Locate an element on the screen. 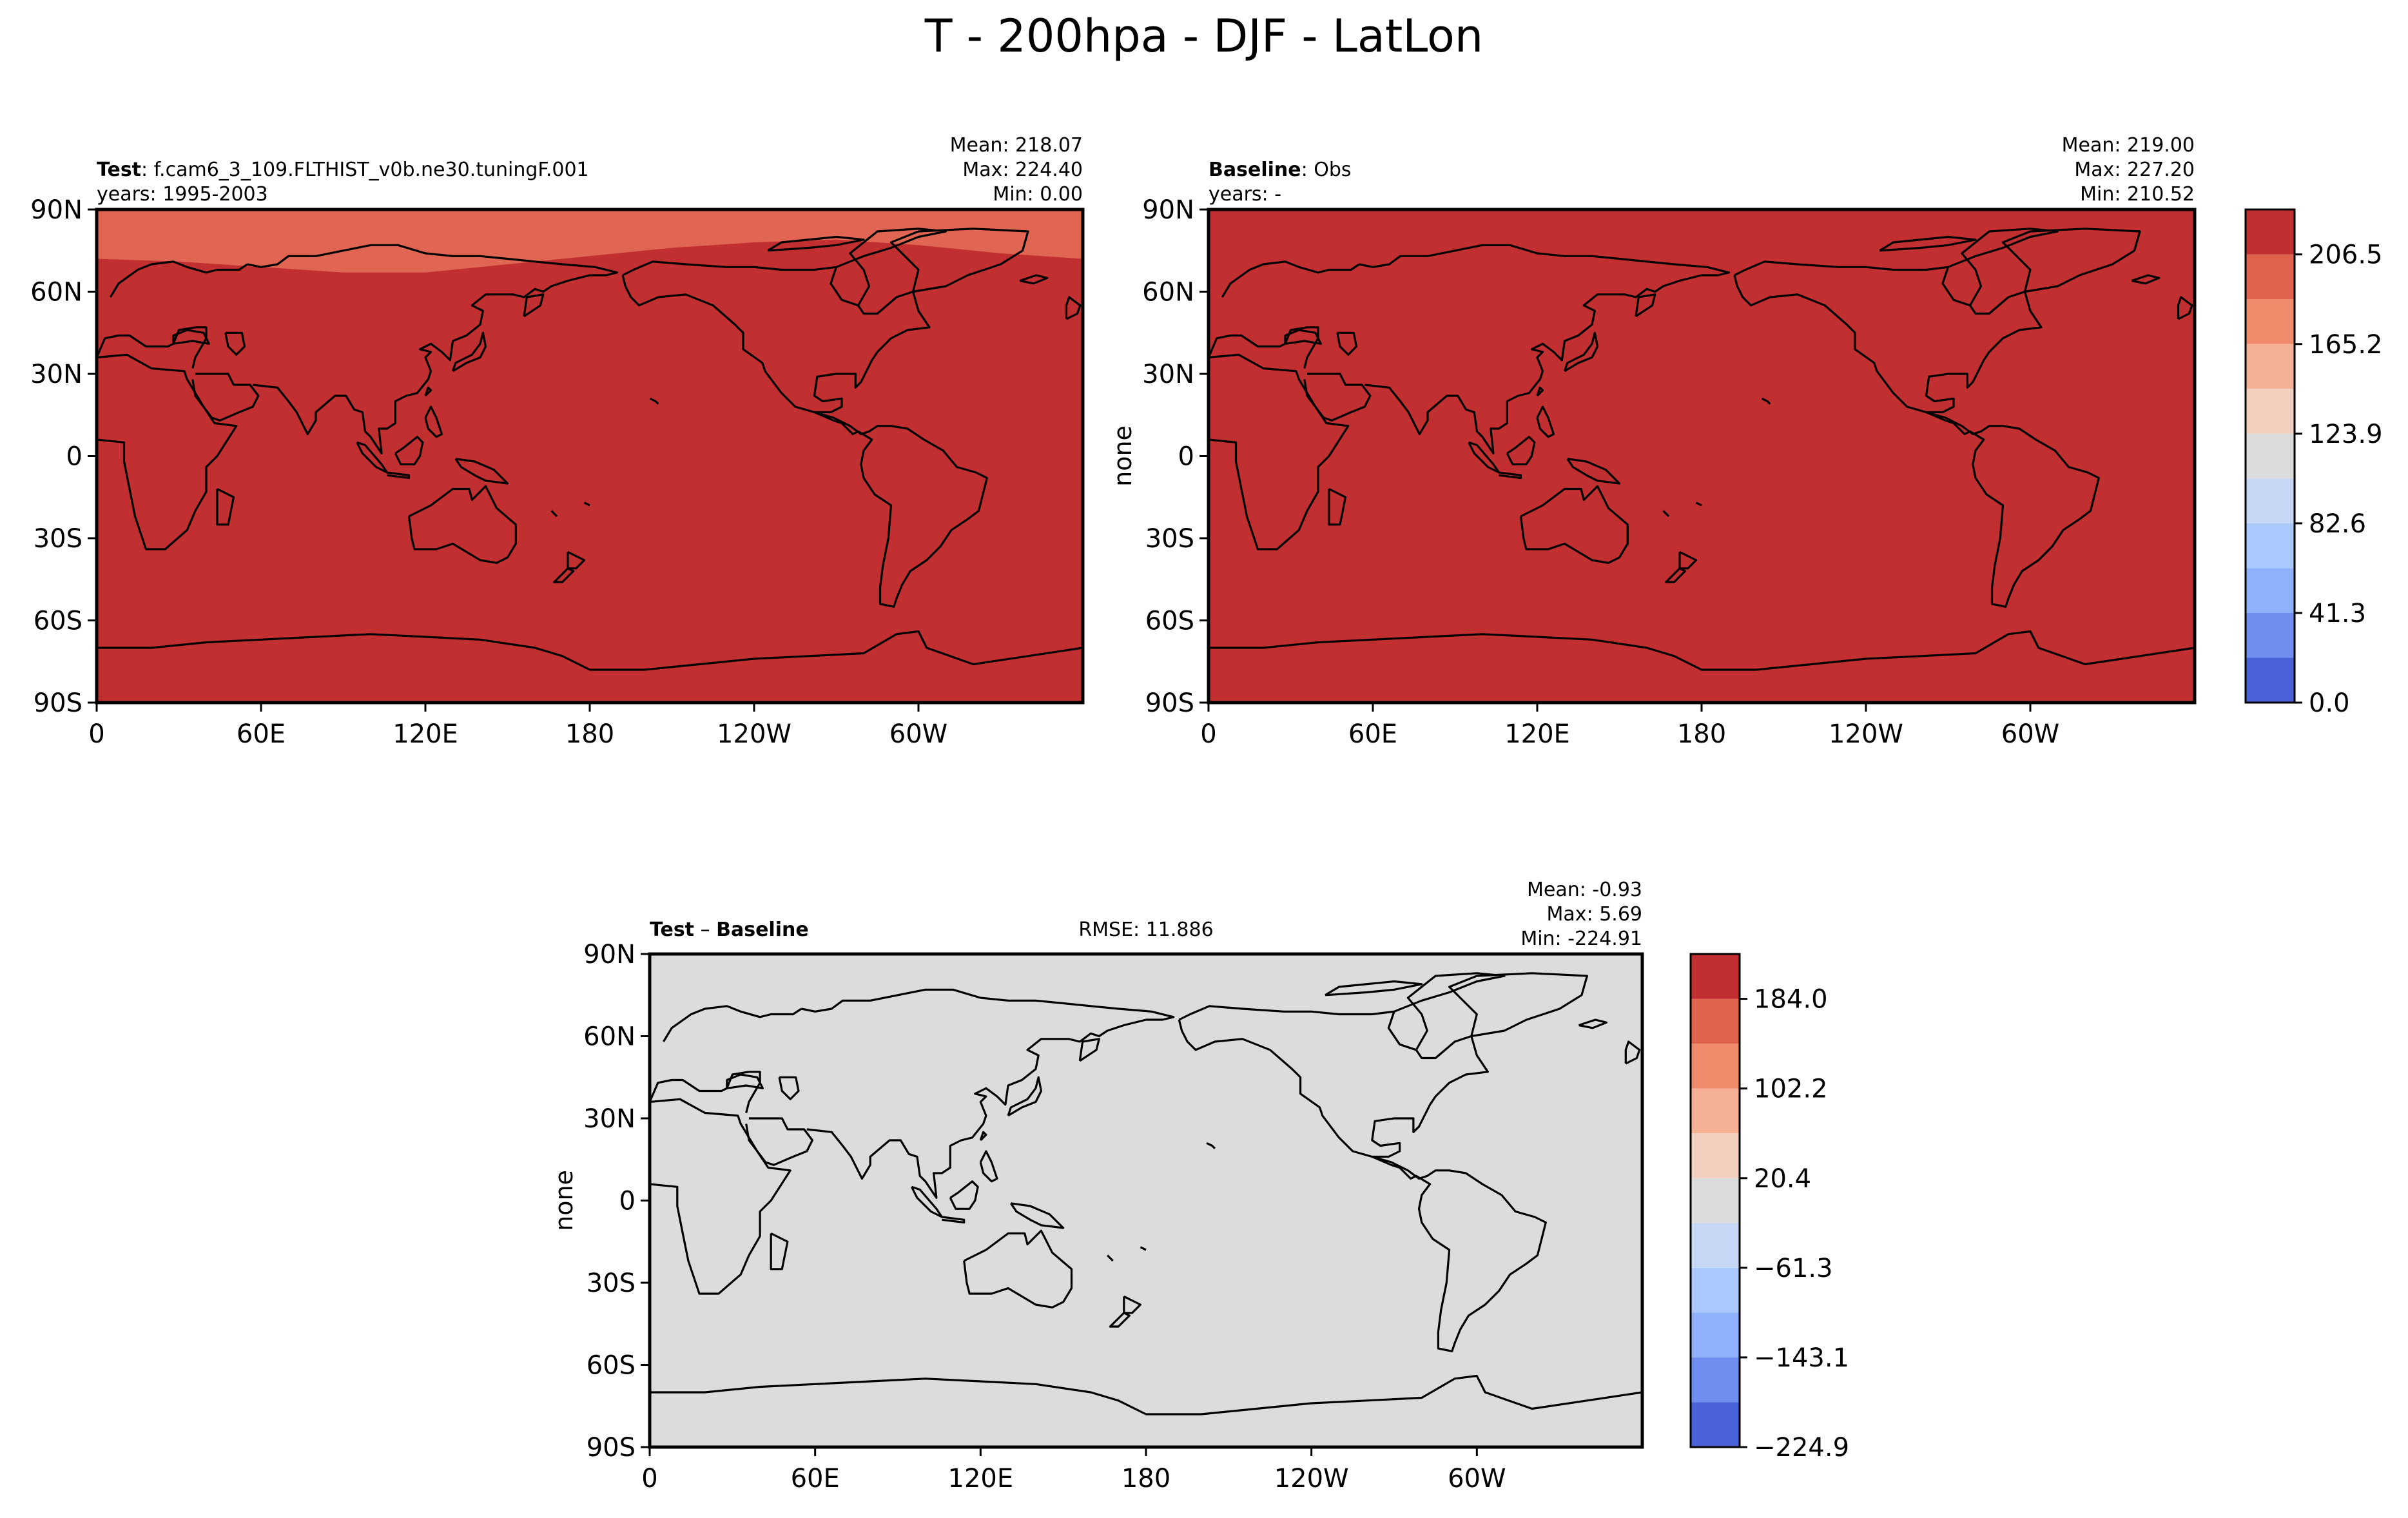  colorbar-tick-label: −143.1 is located at coordinates (1801, 1358).